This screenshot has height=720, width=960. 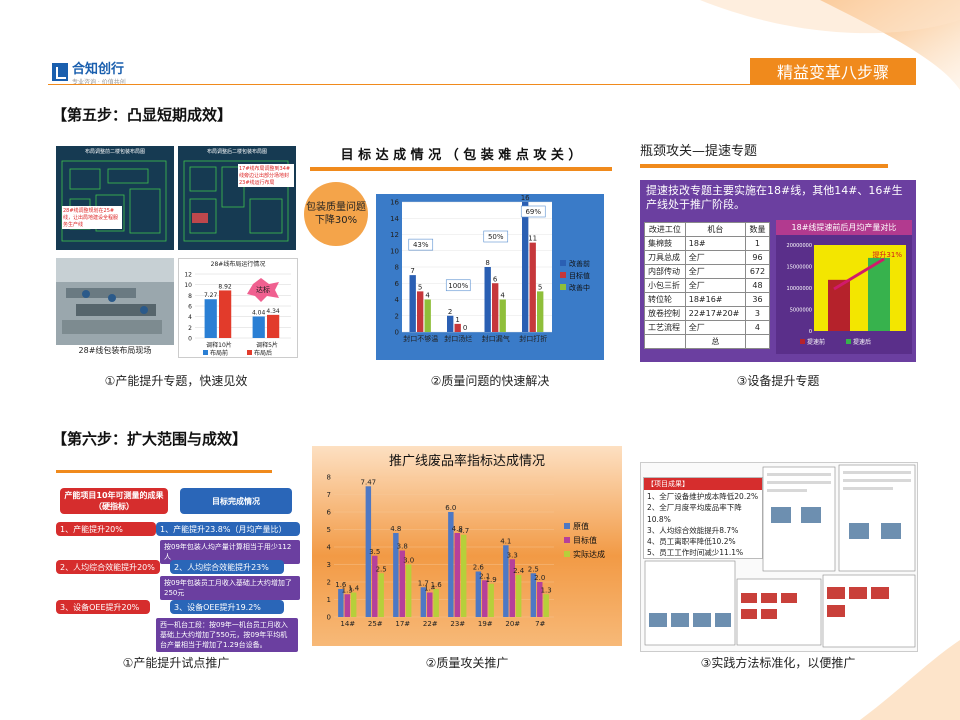 What do you see at coordinates (533, 338) in the screenshot?
I see `x-tick-label: 封口打折` at bounding box center [533, 338].